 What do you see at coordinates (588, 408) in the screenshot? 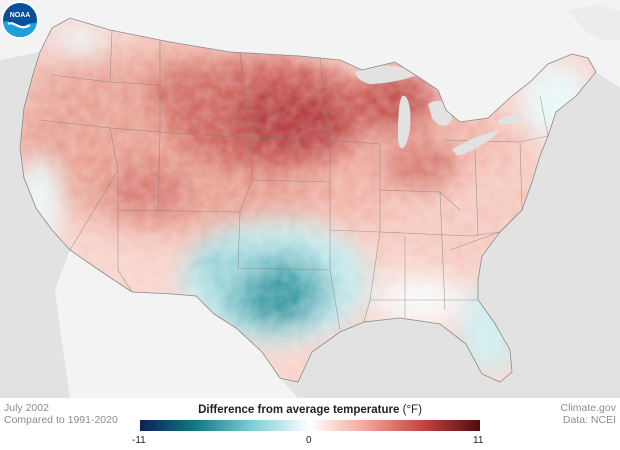
I see `credit-label: Climate.gov` at bounding box center [588, 408].